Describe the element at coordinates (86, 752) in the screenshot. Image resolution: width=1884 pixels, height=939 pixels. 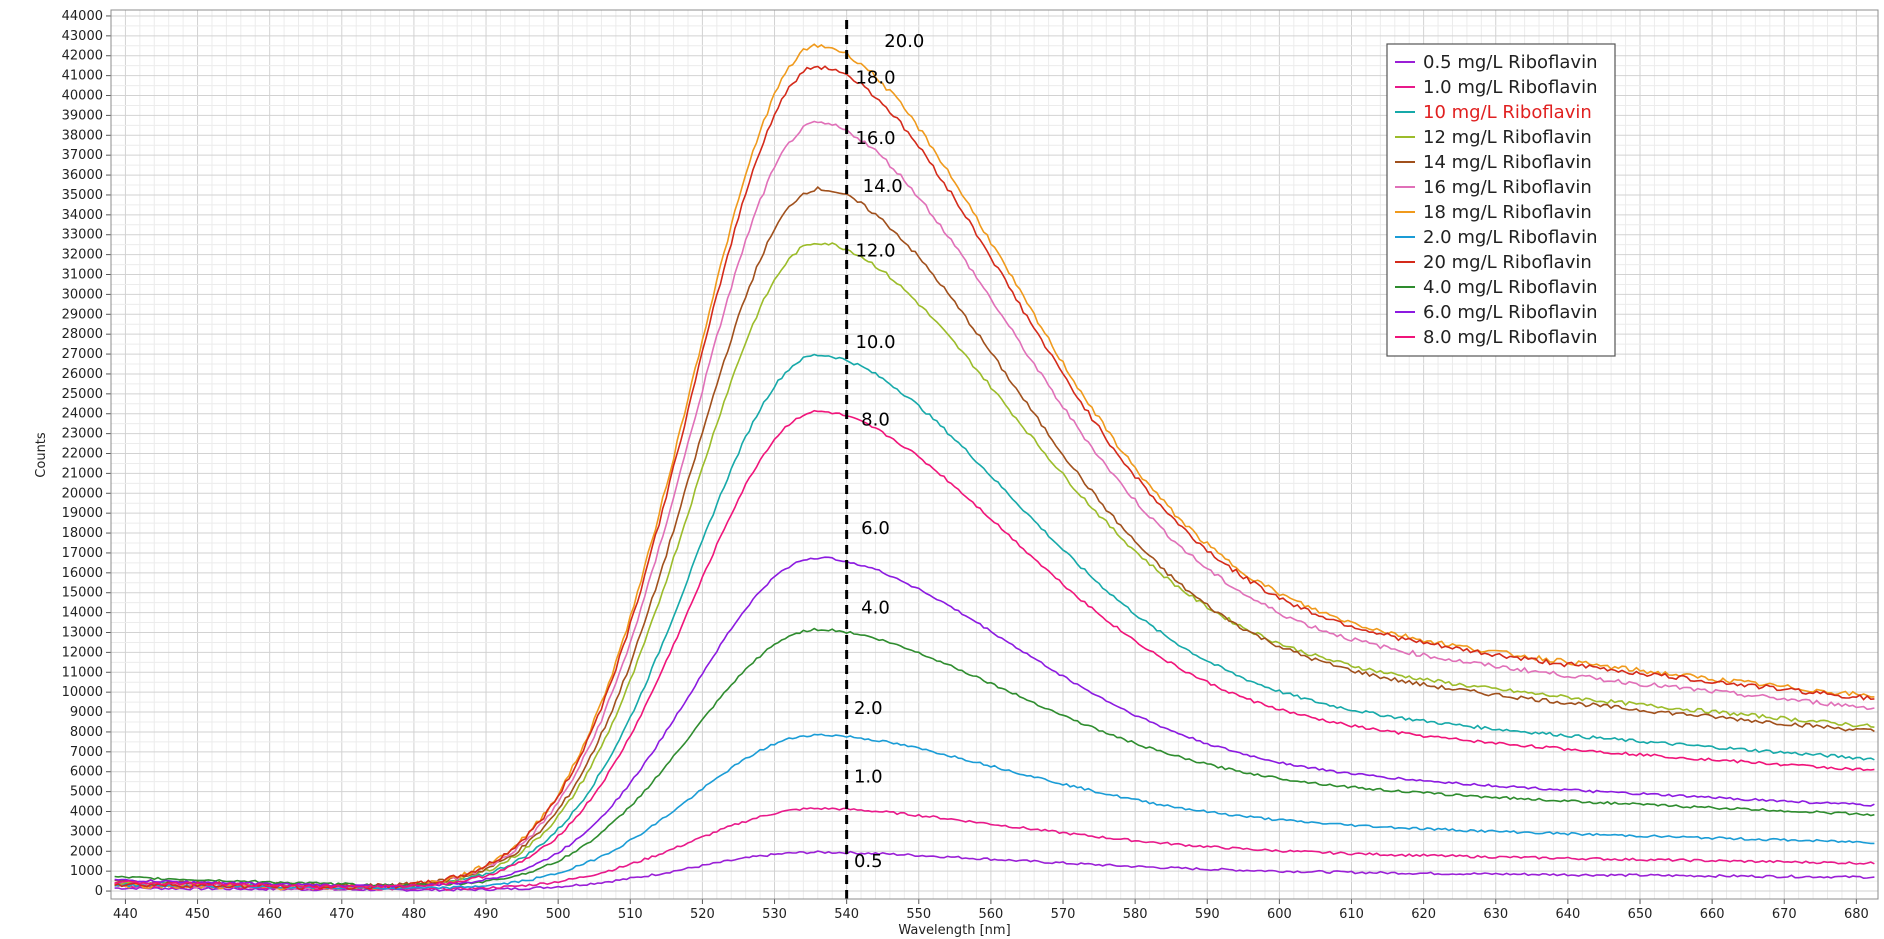
I see `y-tick-label: 7000` at that location.